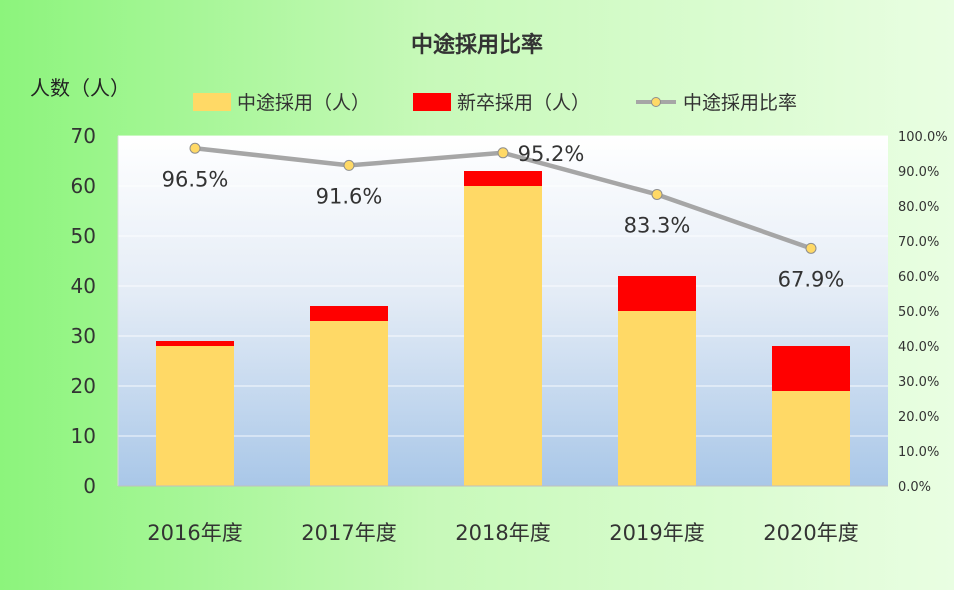  I want to click on y2-tick-label: 80.0%, so click(918, 207).